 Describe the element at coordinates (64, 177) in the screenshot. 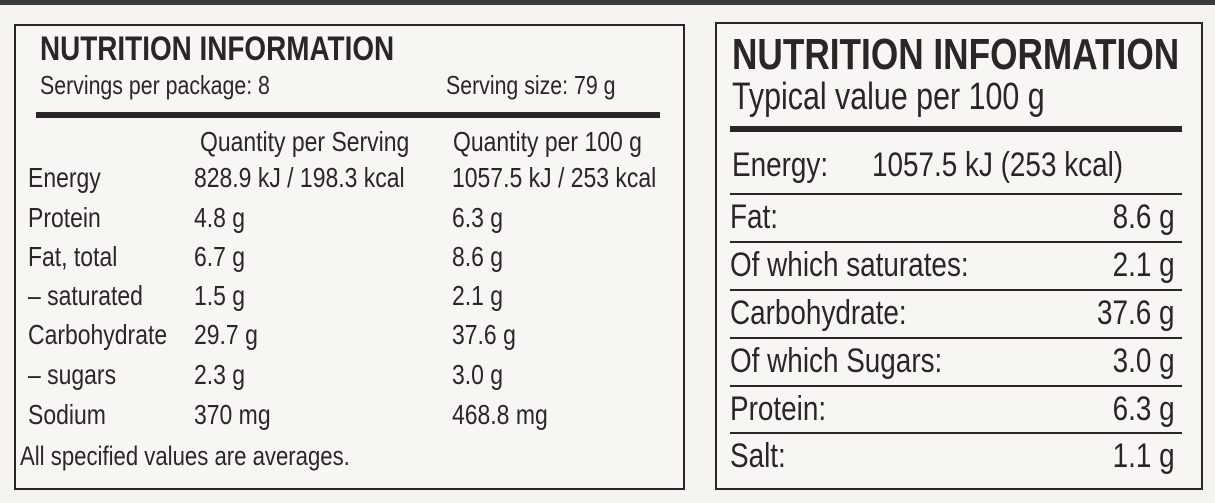

I see `left-row-name: Energy` at that location.